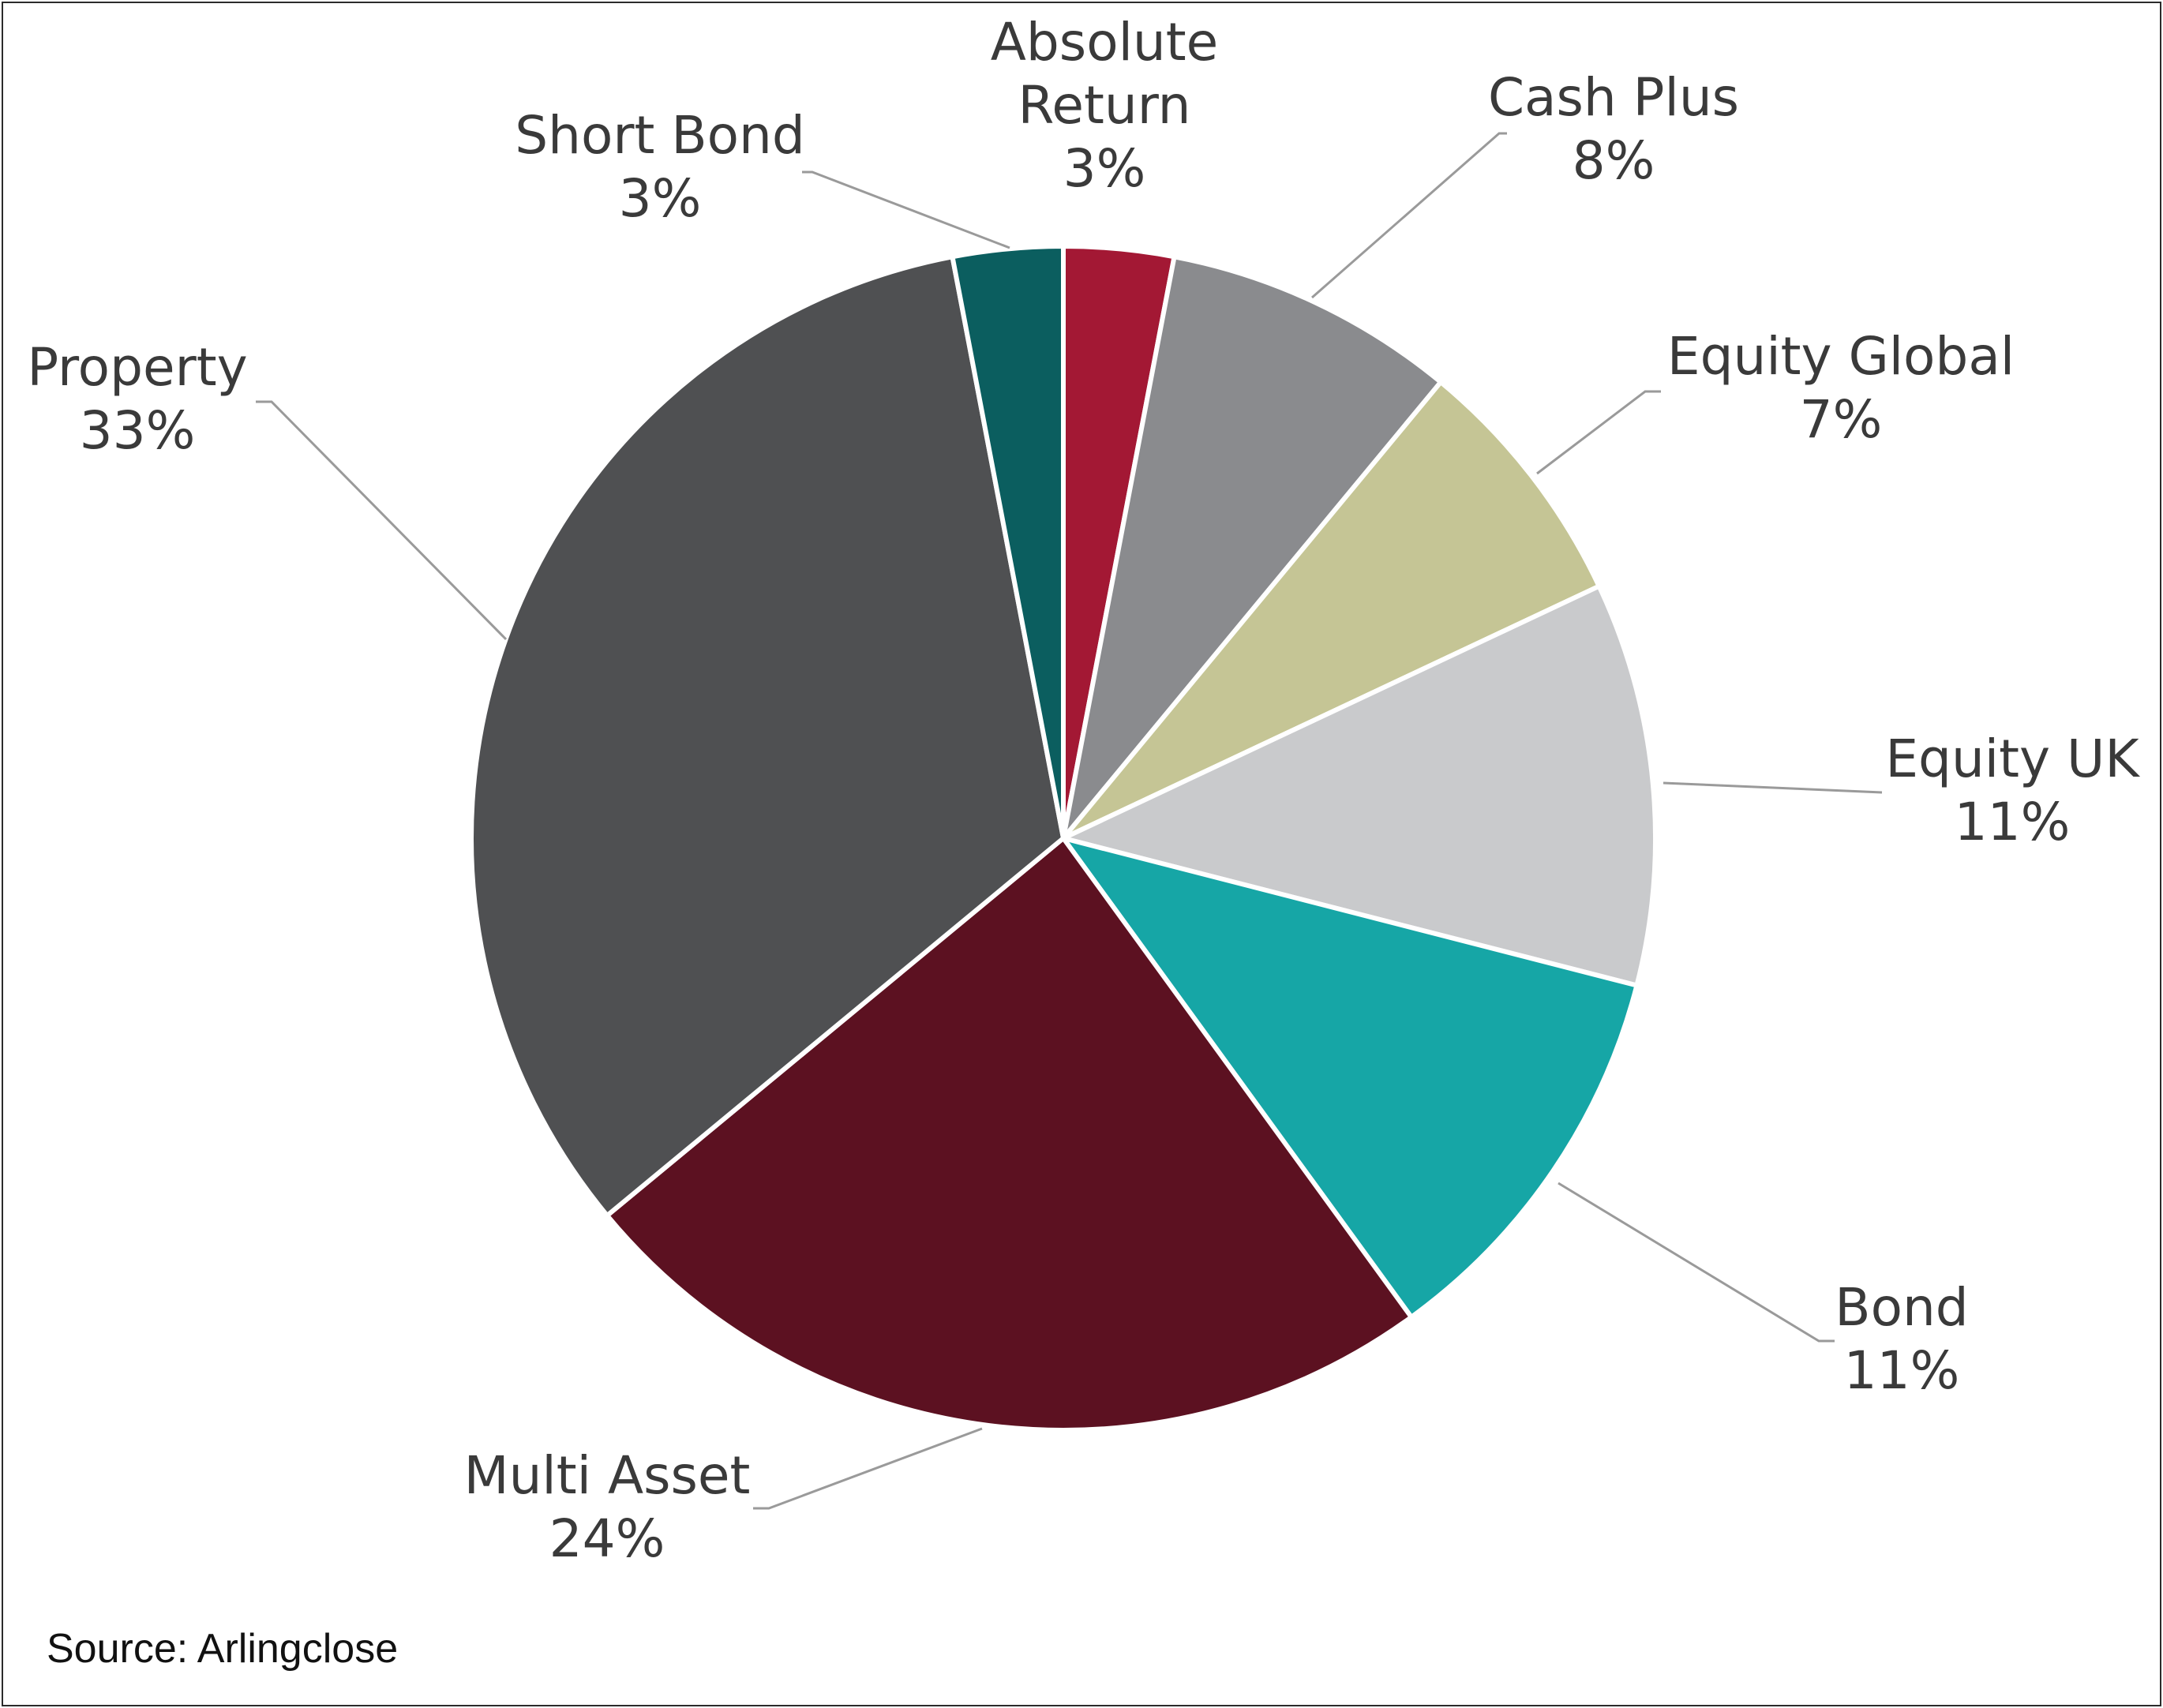  What do you see at coordinates (868, 1468) in the screenshot?
I see `leader-line-multi-asset` at bounding box center [868, 1468].